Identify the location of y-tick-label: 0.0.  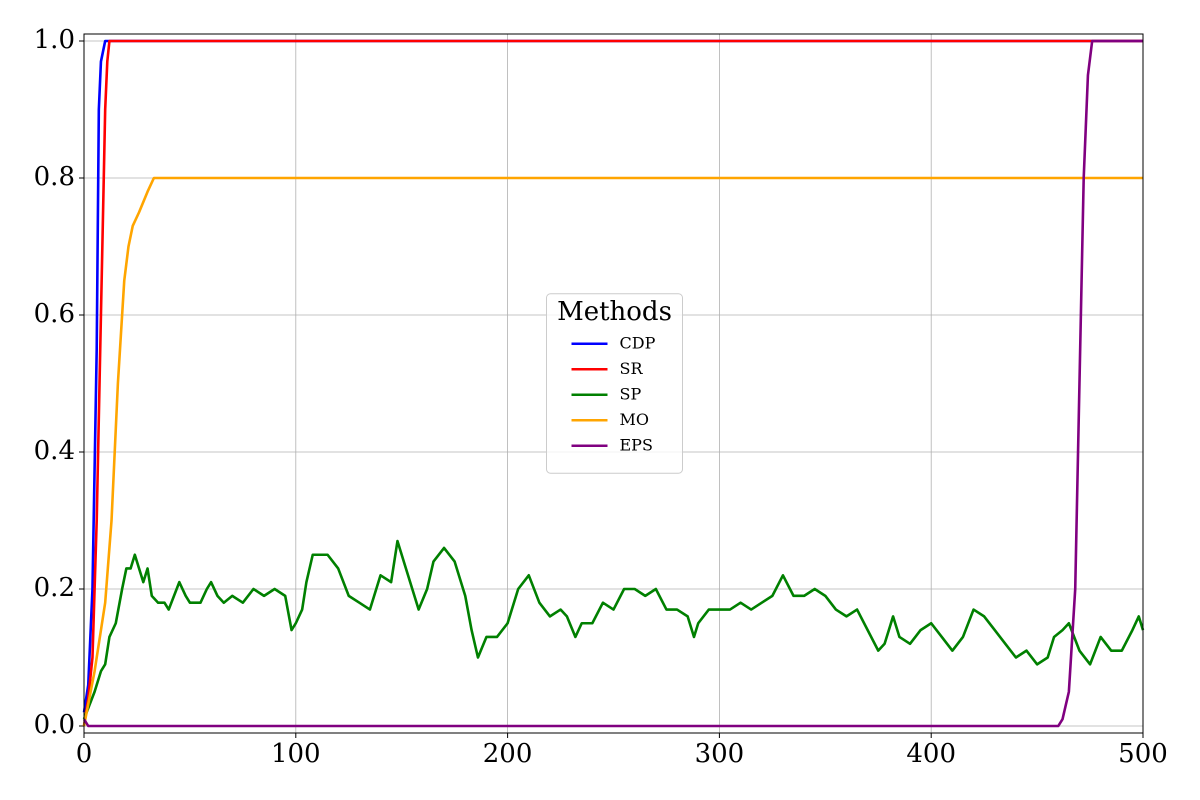
(54, 725).